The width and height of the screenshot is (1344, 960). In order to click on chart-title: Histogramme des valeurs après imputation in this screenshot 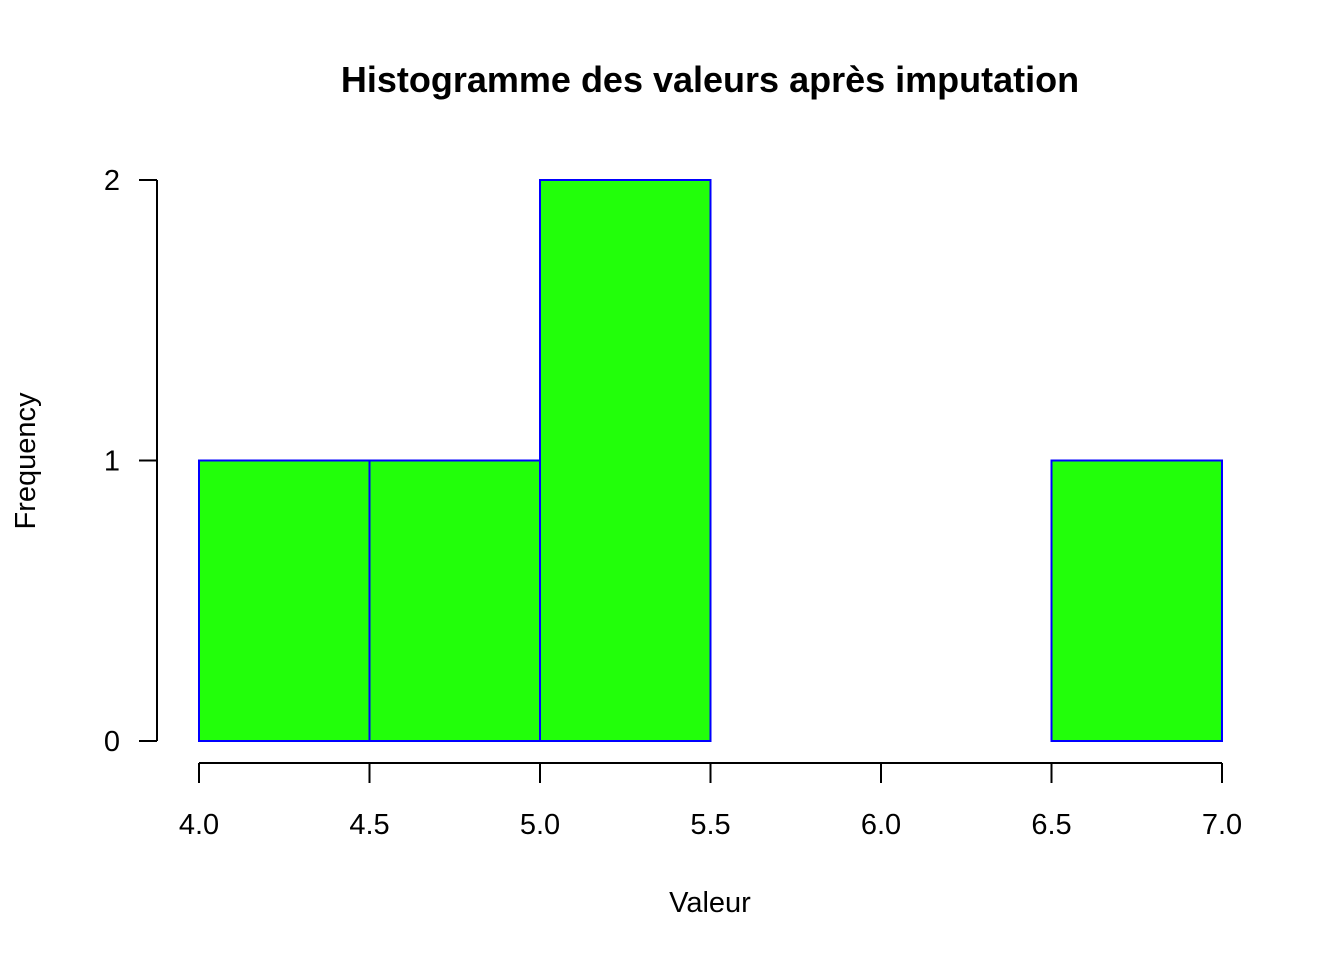, I will do `click(710, 79)`.